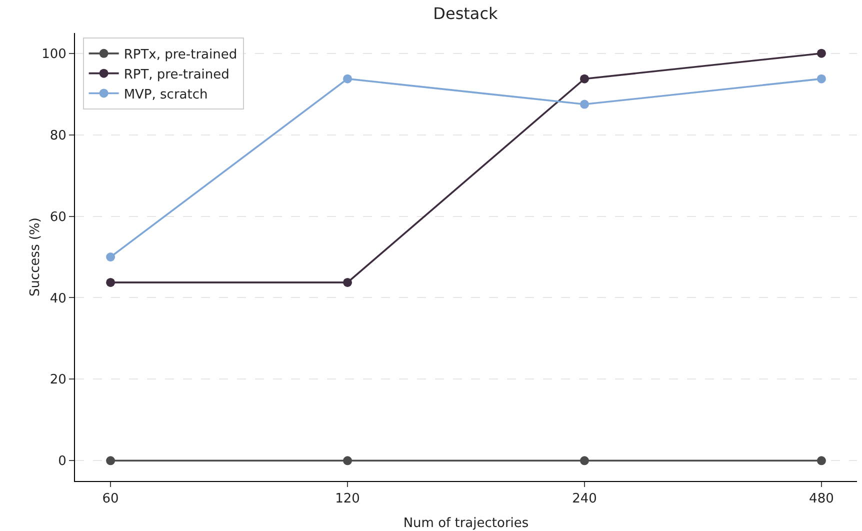  What do you see at coordinates (181, 55) in the screenshot?
I see `legend-label: RPTx, pre-trained` at bounding box center [181, 55].